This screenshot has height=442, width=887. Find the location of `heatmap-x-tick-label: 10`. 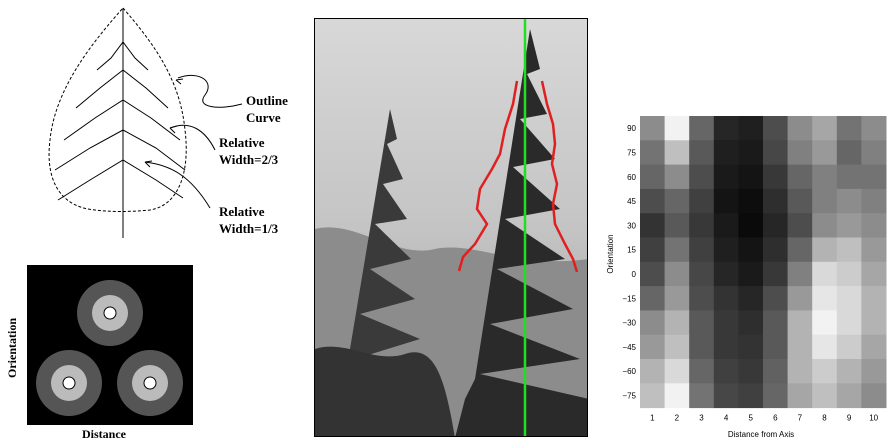

heatmap-x-tick-label: 10 is located at coordinates (873, 418).